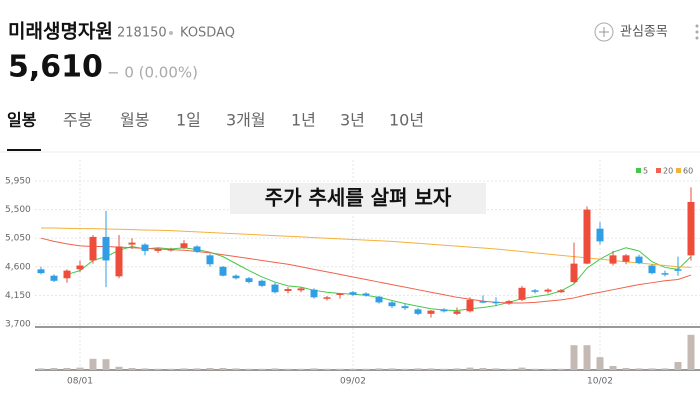 The image size is (700, 400). I want to click on plus, so click(604, 32).